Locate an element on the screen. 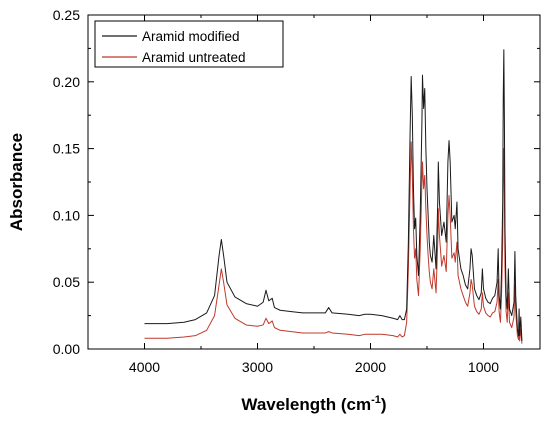 The width and height of the screenshot is (550, 422). y-tick-label: 0.20 is located at coordinates (66, 82).